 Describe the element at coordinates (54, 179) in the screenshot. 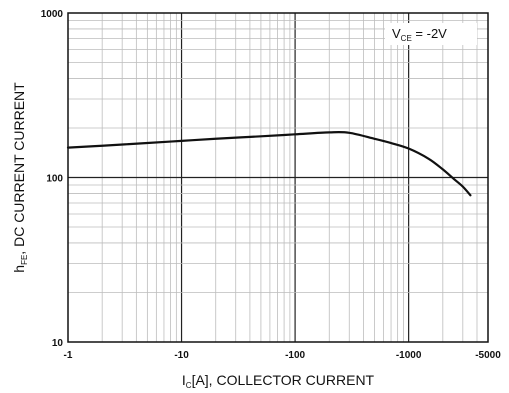

I see `y-tick-label: 100` at that location.